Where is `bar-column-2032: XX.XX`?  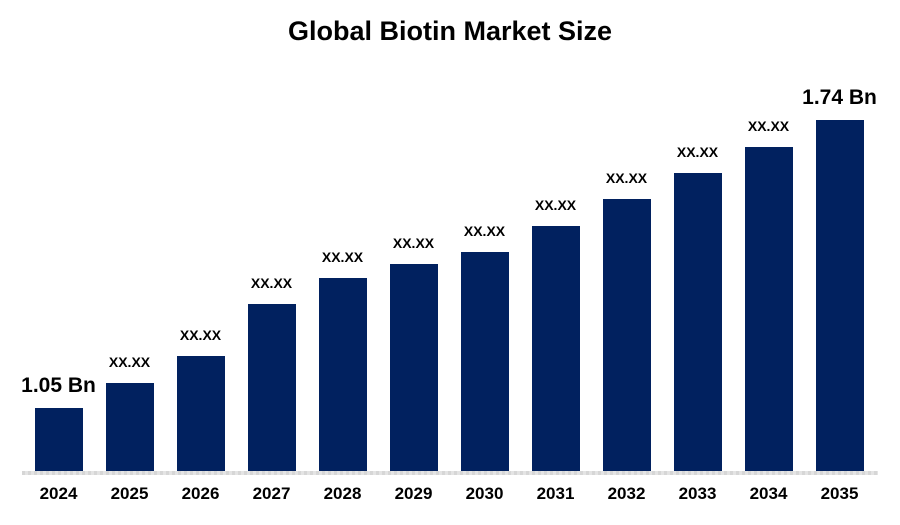
bar-column-2032: XX.XX is located at coordinates (626, 235).